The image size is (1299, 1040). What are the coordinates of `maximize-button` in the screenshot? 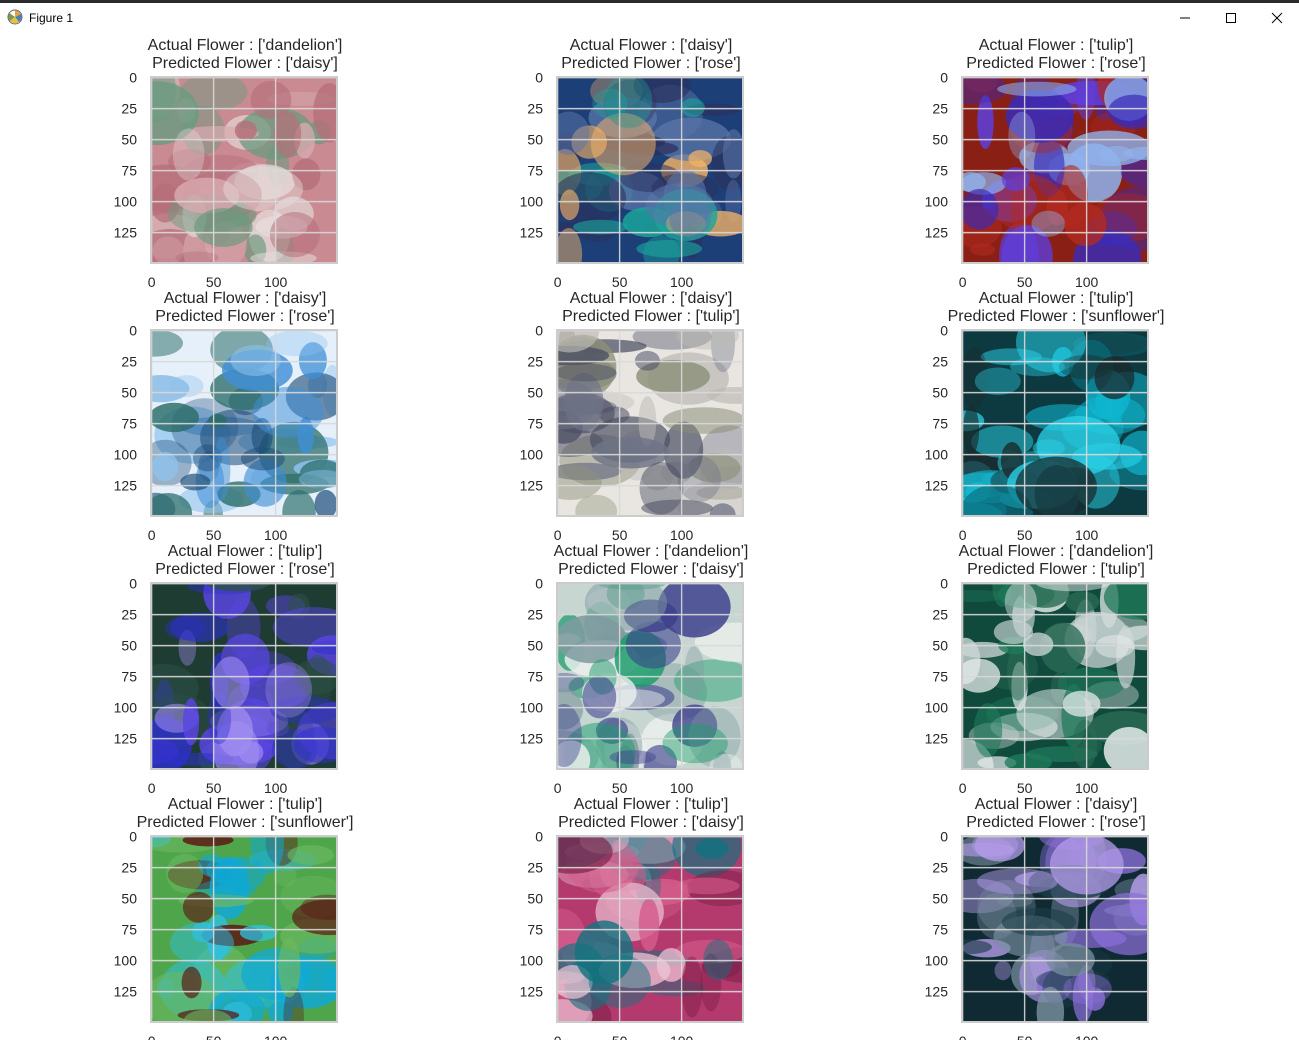 It's located at (1231, 17).